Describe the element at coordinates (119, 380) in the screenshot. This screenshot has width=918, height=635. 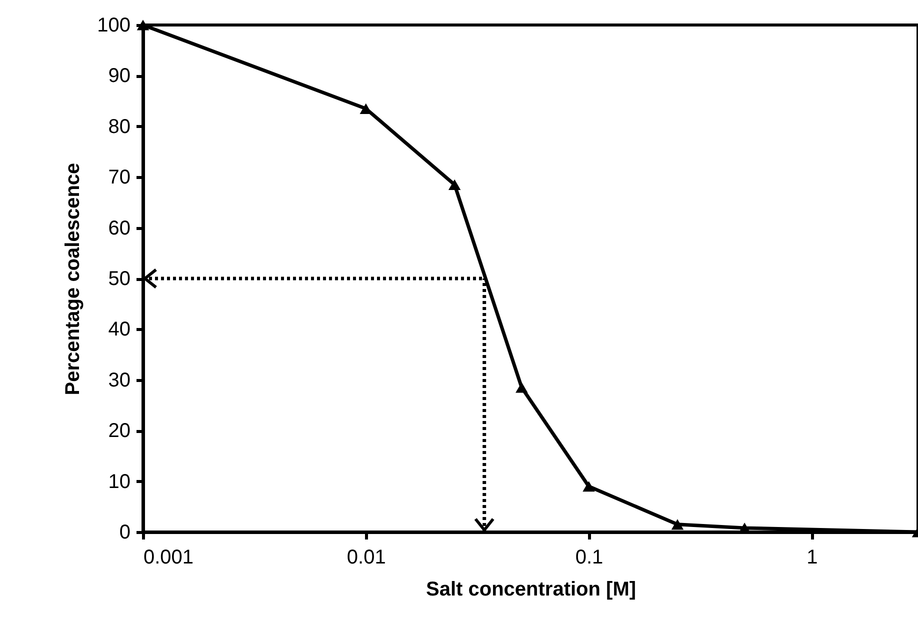
I see `y-tick-label: 30` at that location.